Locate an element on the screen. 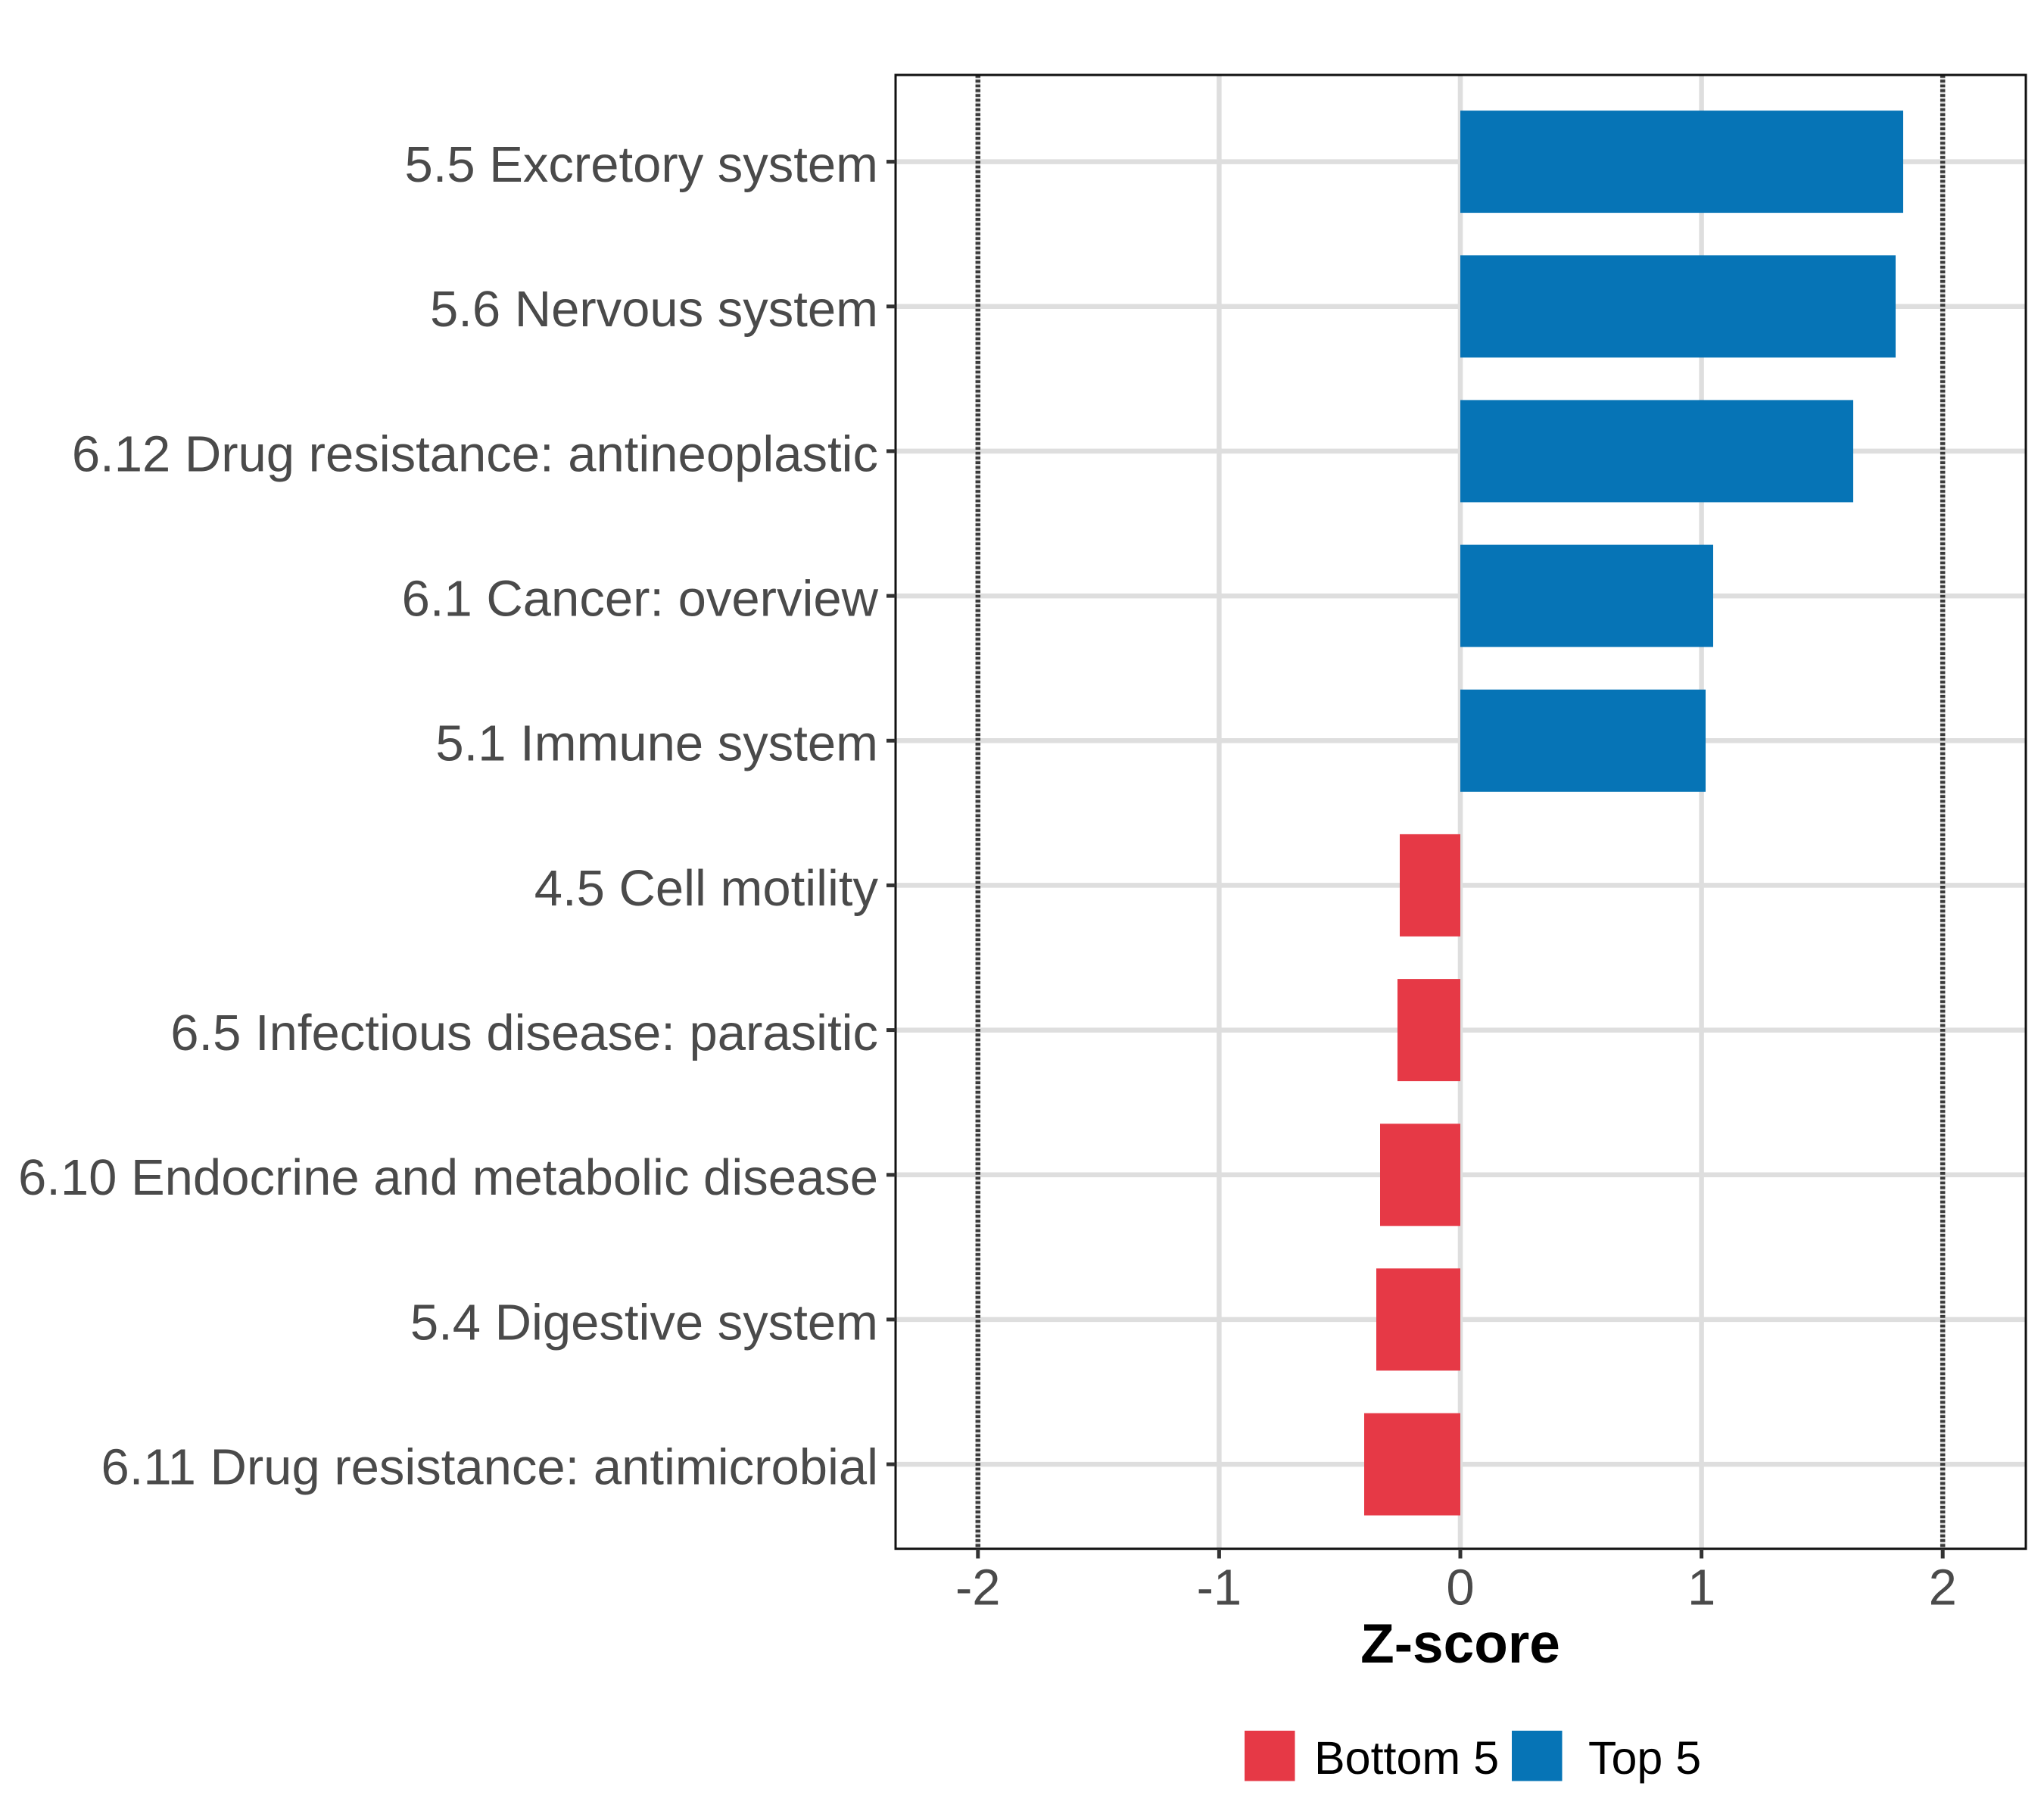  svg-text: 5.4 Digestive system is located at coordinates (644, 1322).